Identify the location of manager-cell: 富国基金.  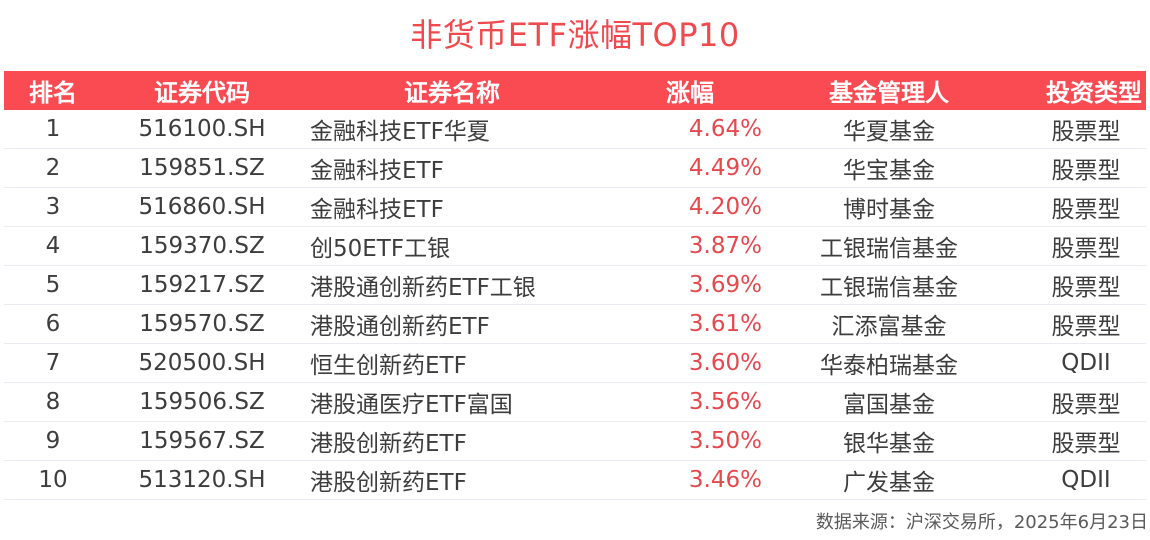
(889, 405).